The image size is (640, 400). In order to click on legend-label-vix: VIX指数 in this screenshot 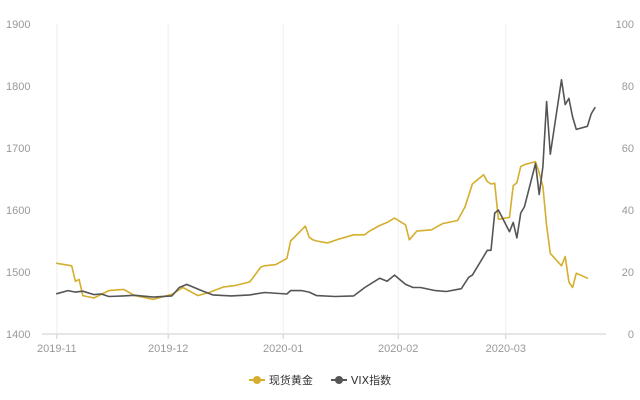, I will do `click(371, 380)`.